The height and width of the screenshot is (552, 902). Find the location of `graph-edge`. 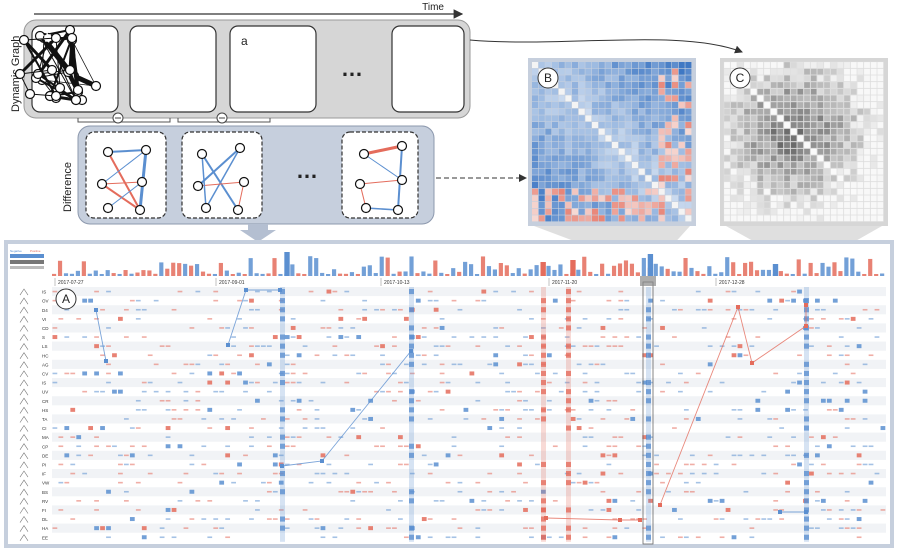

graph-edge is located at coordinates (71, 54).